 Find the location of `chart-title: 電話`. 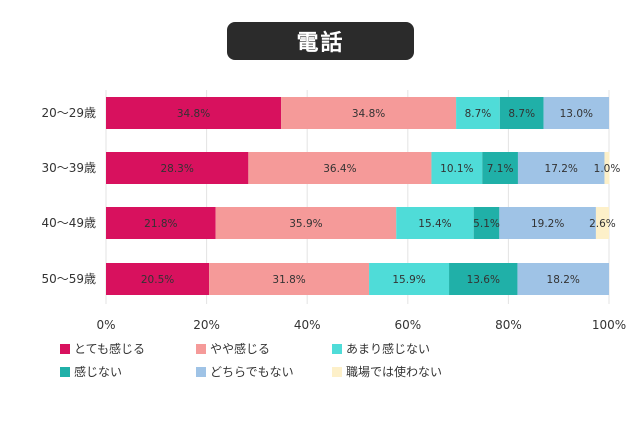

chart-title: 電話 is located at coordinates (320, 41).